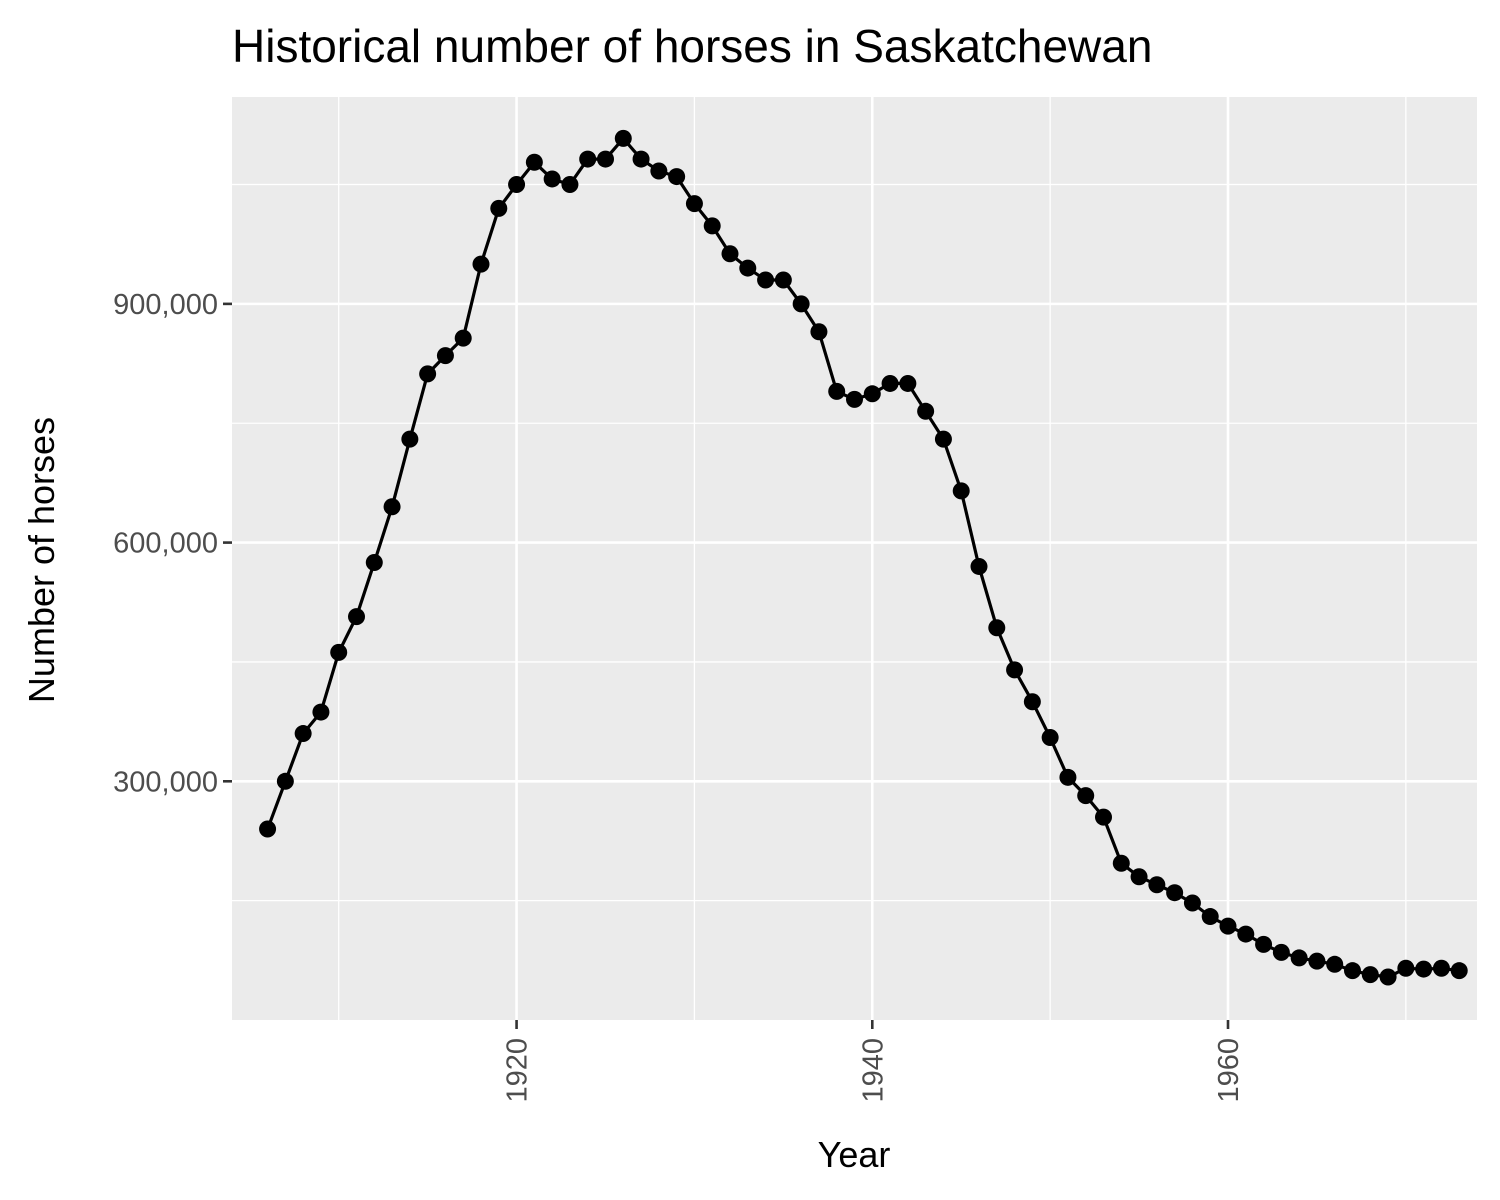  What do you see at coordinates (518, 1070) in the screenshot?
I see `x-tick-label: 1920` at bounding box center [518, 1070].